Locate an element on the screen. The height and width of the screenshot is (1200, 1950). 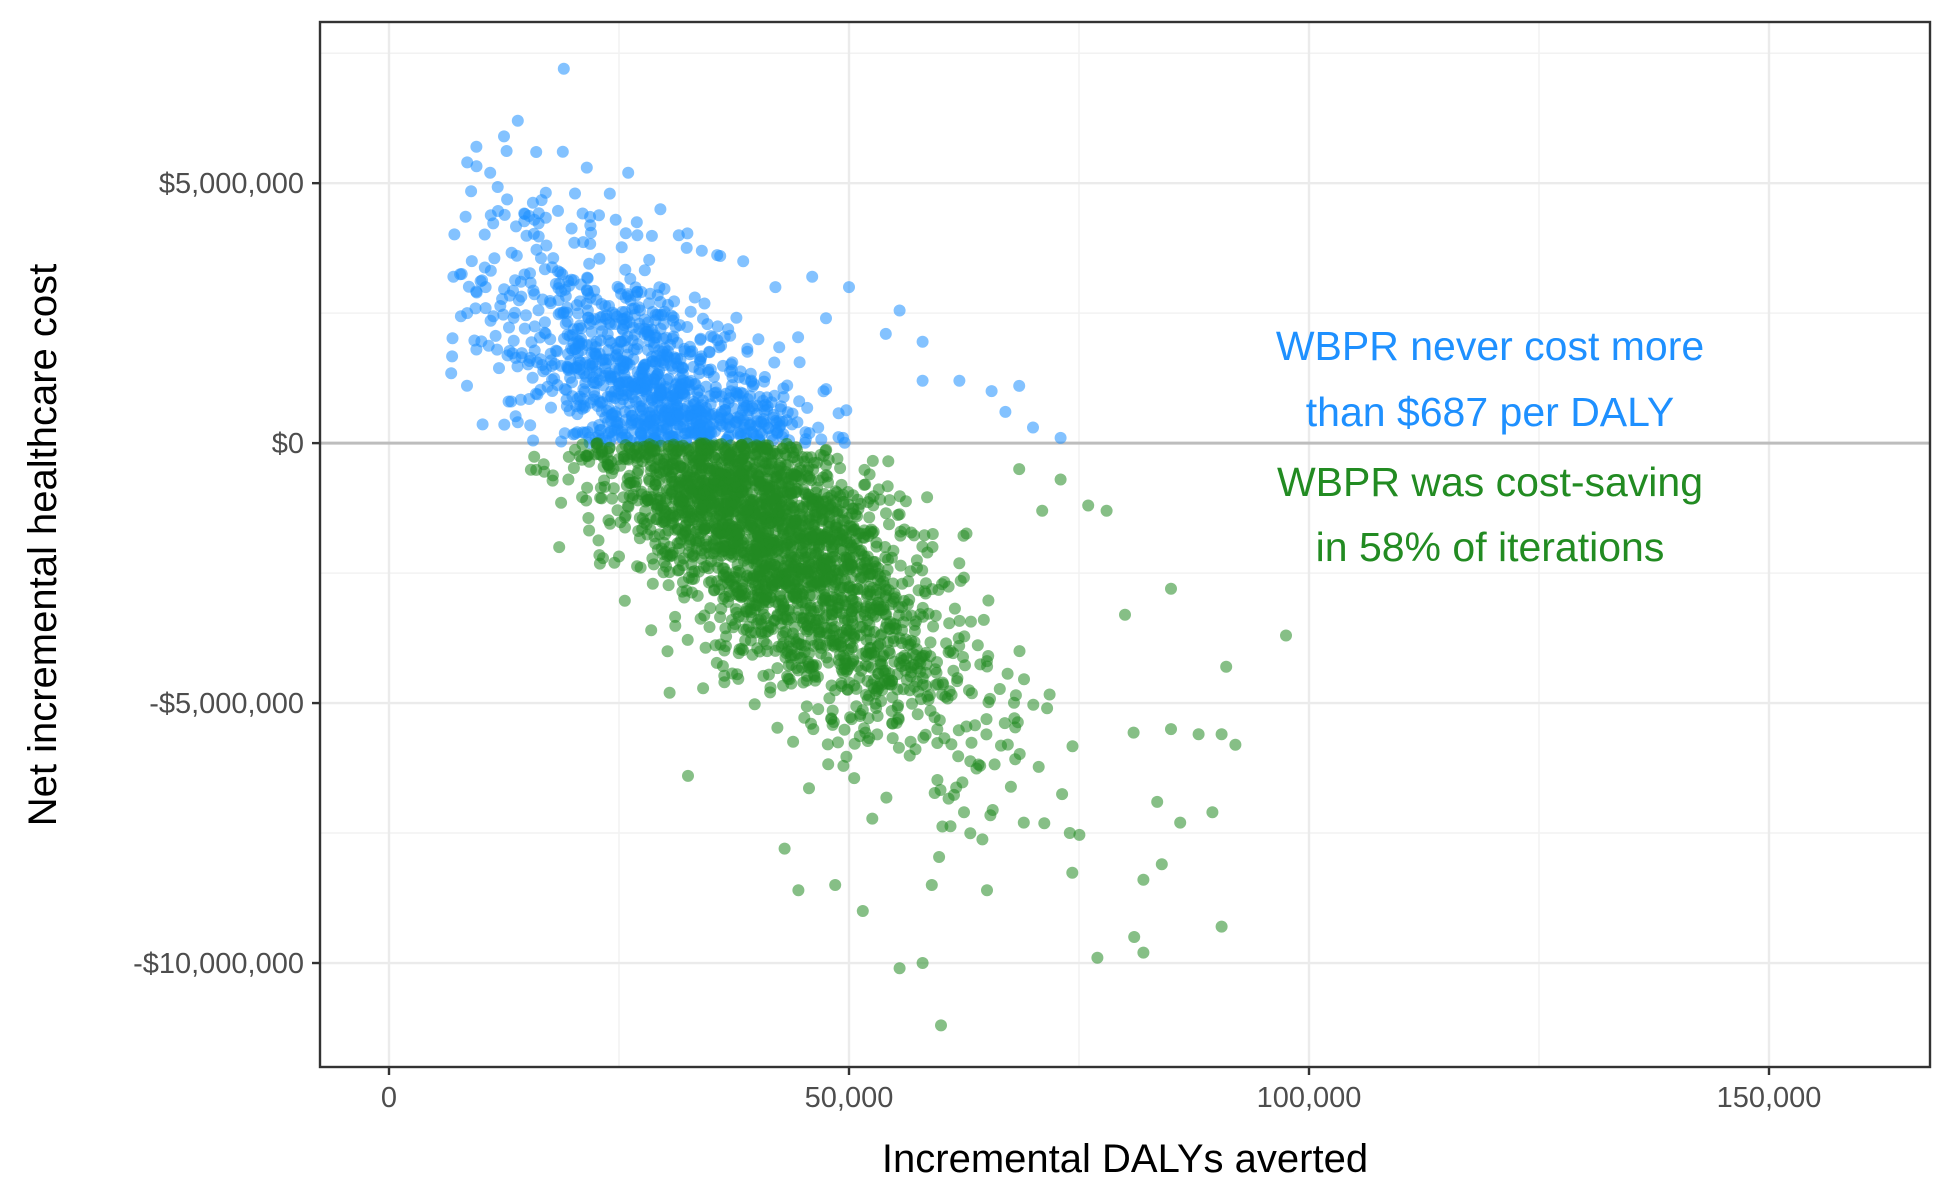
annotation-line-2: than $687 per DALY is located at coordinates (1490, 412).